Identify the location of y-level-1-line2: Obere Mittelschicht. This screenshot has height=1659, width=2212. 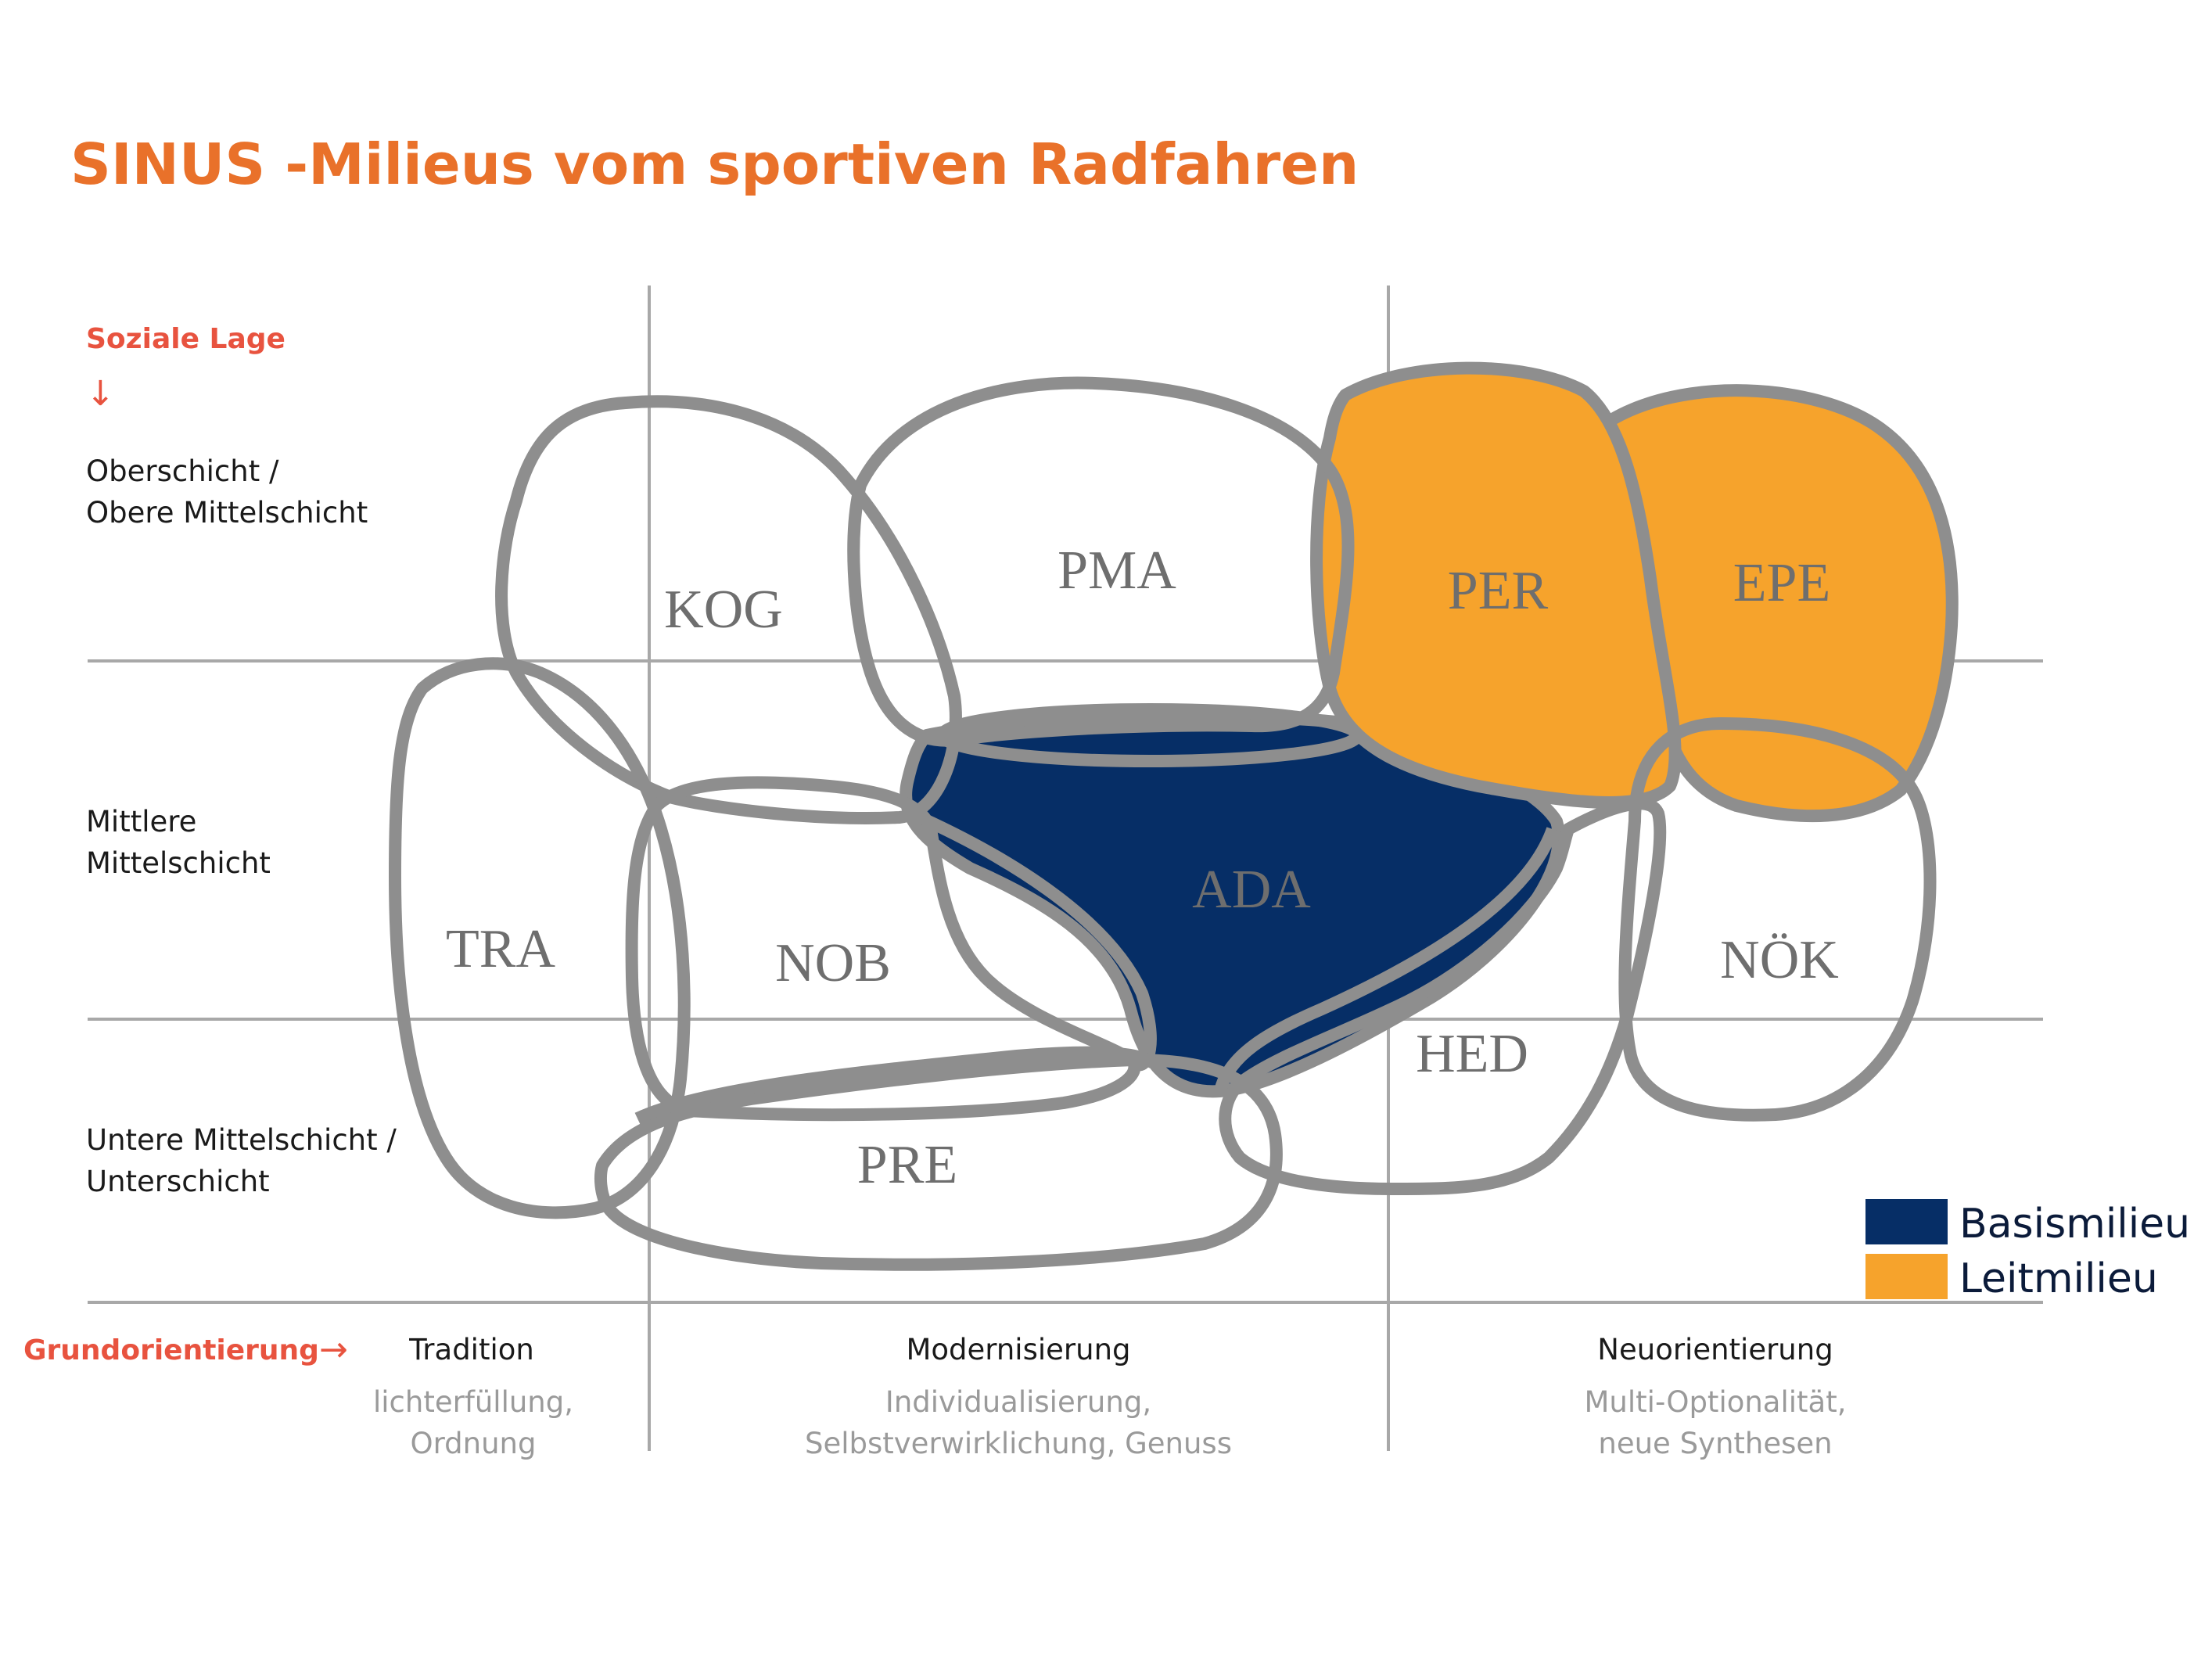
(227, 513).